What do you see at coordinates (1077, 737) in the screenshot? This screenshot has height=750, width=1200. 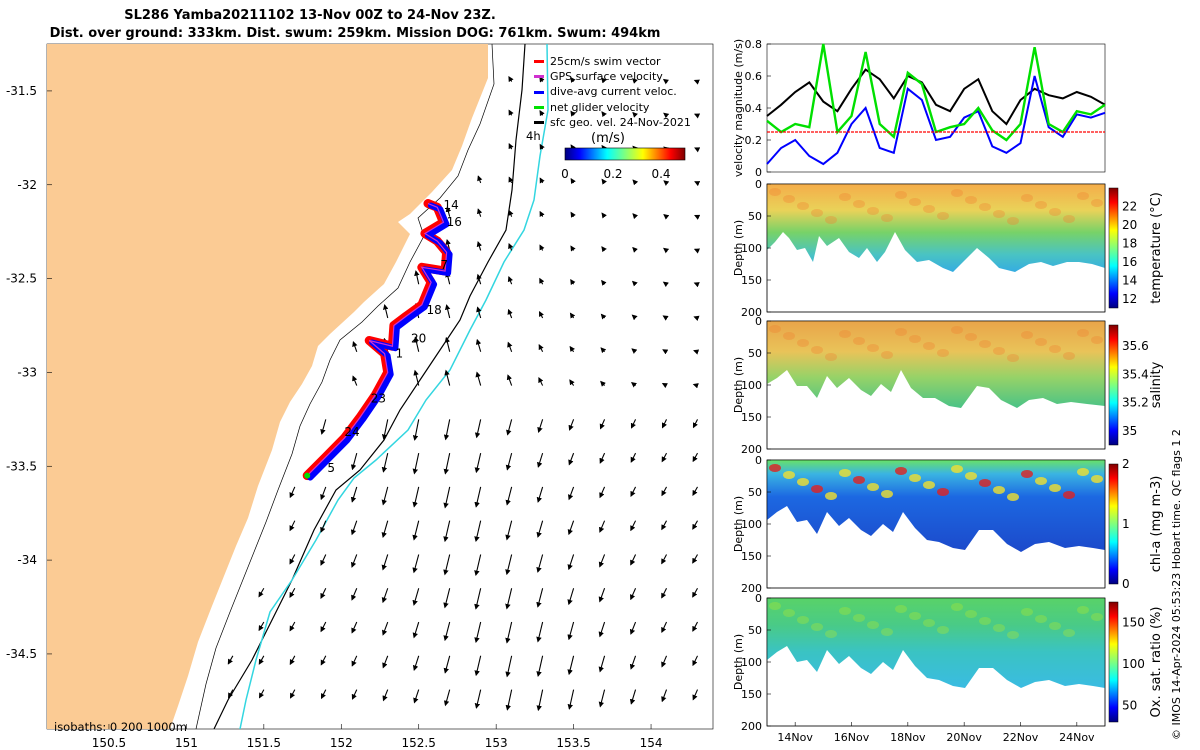 I see `x-tick-label: 24Nov` at bounding box center [1077, 737].